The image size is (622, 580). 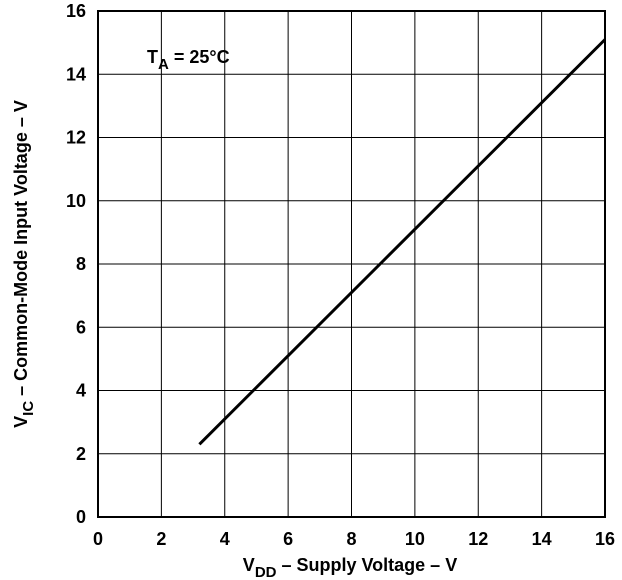 I want to click on y-tick-label: 6, so click(x=81, y=327).